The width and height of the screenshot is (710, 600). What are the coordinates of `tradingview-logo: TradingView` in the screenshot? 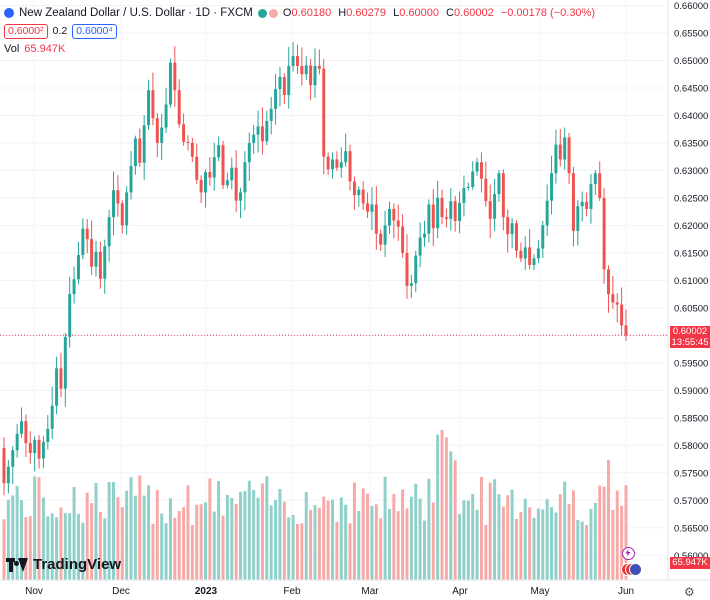 It's located at (63, 564).